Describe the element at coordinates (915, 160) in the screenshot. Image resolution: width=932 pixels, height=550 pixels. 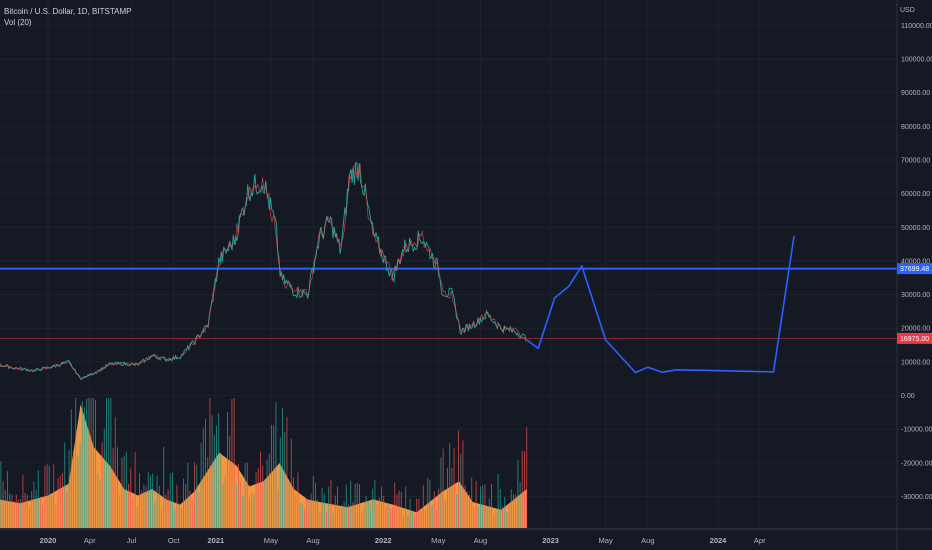
I see `y-tick-label: 70000.00` at that location.